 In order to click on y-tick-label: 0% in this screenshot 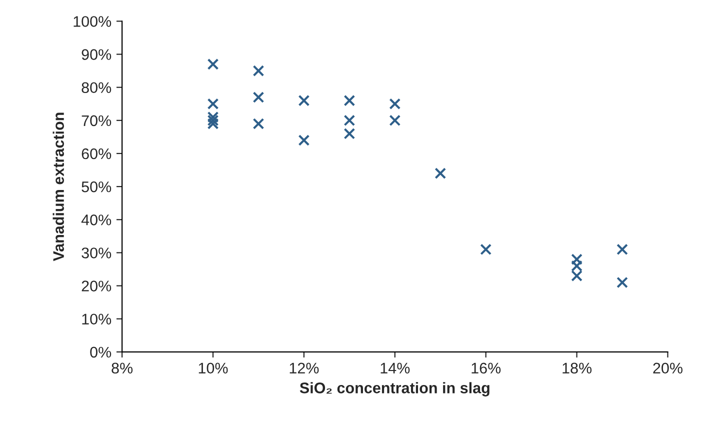, I will do `click(101, 352)`.